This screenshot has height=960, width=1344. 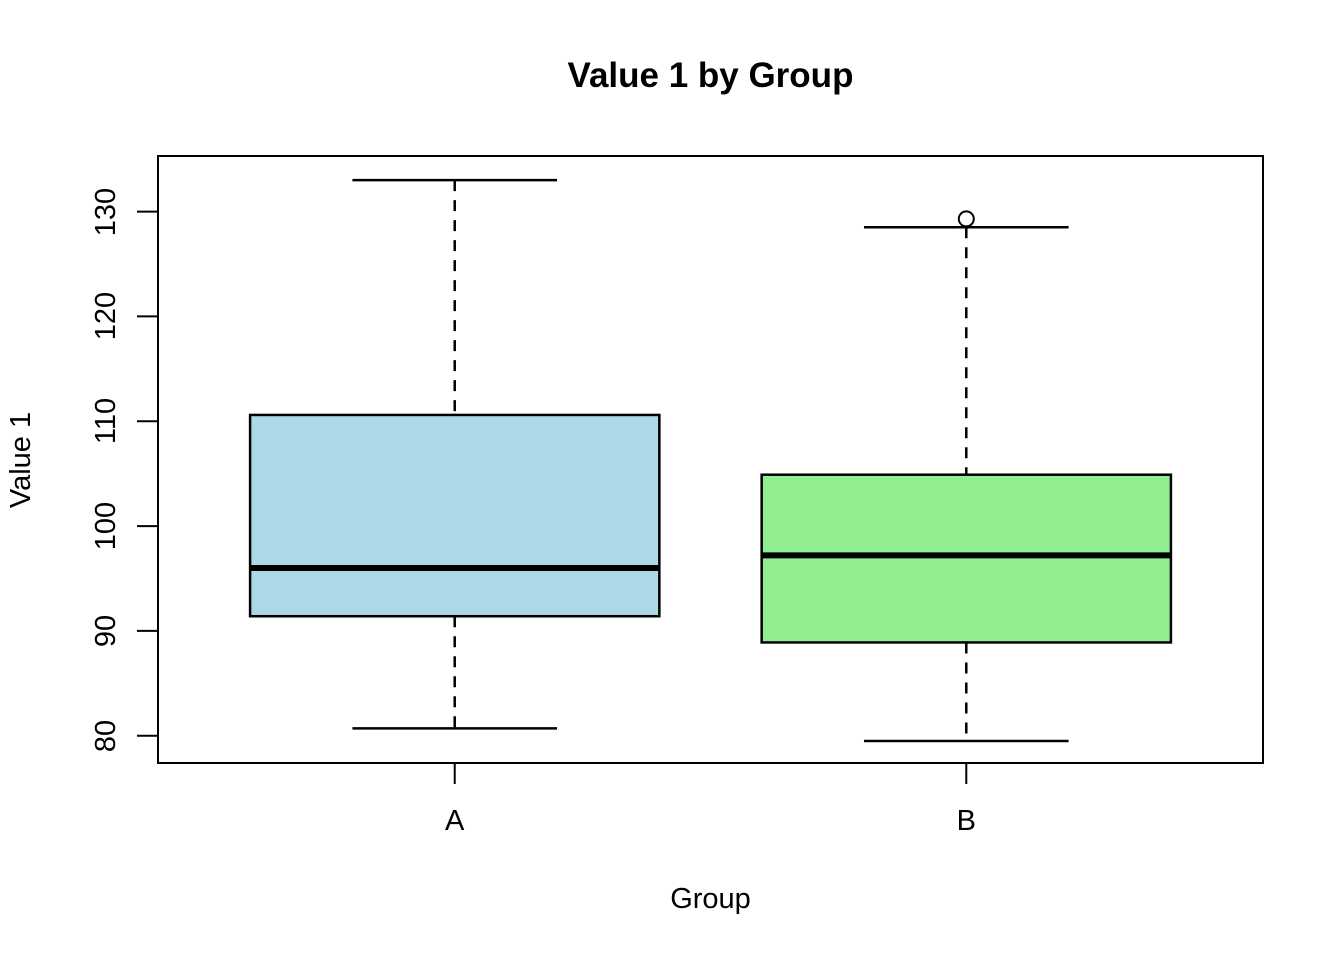 What do you see at coordinates (455, 821) in the screenshot?
I see `x-tick-label-a: A` at bounding box center [455, 821].